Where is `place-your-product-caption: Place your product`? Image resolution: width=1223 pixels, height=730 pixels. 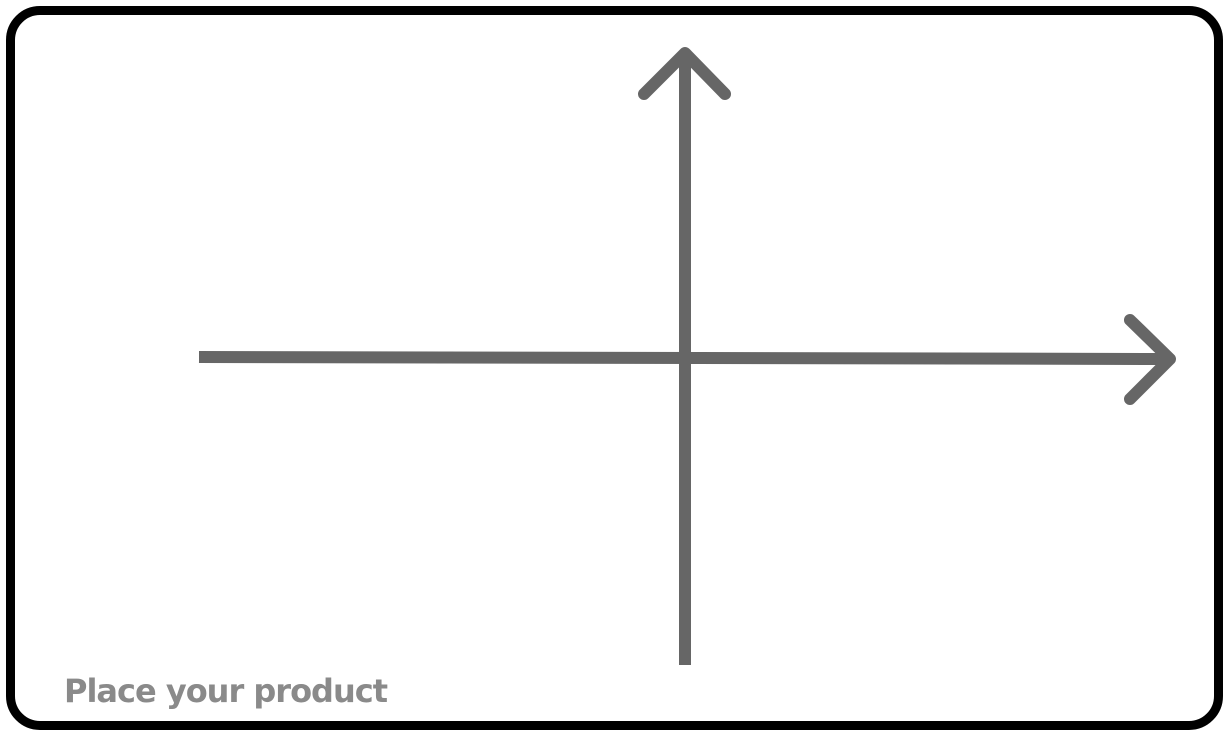 place-your-product-caption: Place your product is located at coordinates (226, 691).